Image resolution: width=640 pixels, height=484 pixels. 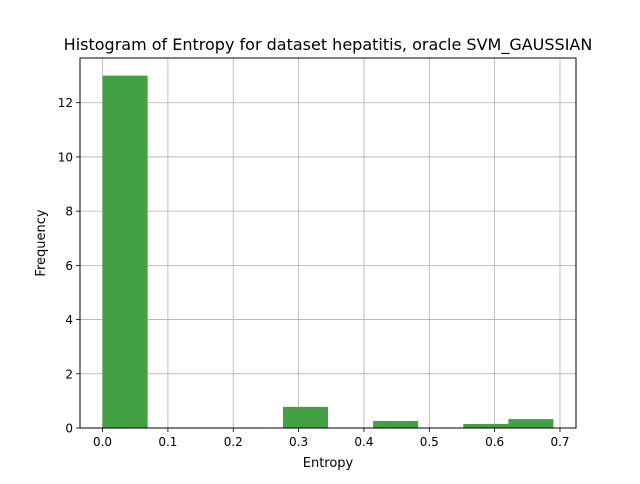 I want to click on y-tick-label: 6, so click(x=69, y=266).